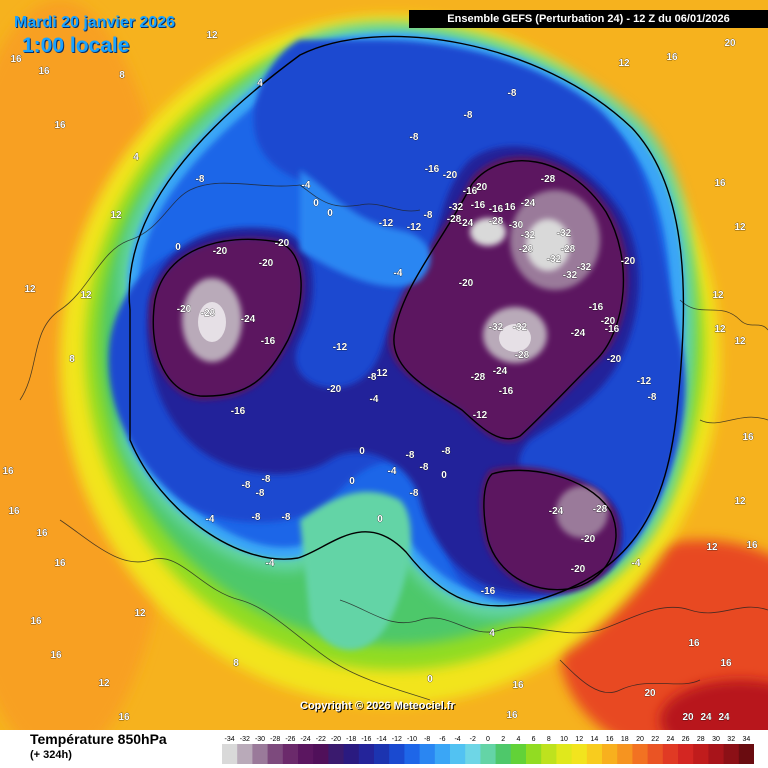 The height and width of the screenshot is (768, 768). Describe the element at coordinates (564, 739) in the screenshot. I see `scale-tick-label: 10` at that location.